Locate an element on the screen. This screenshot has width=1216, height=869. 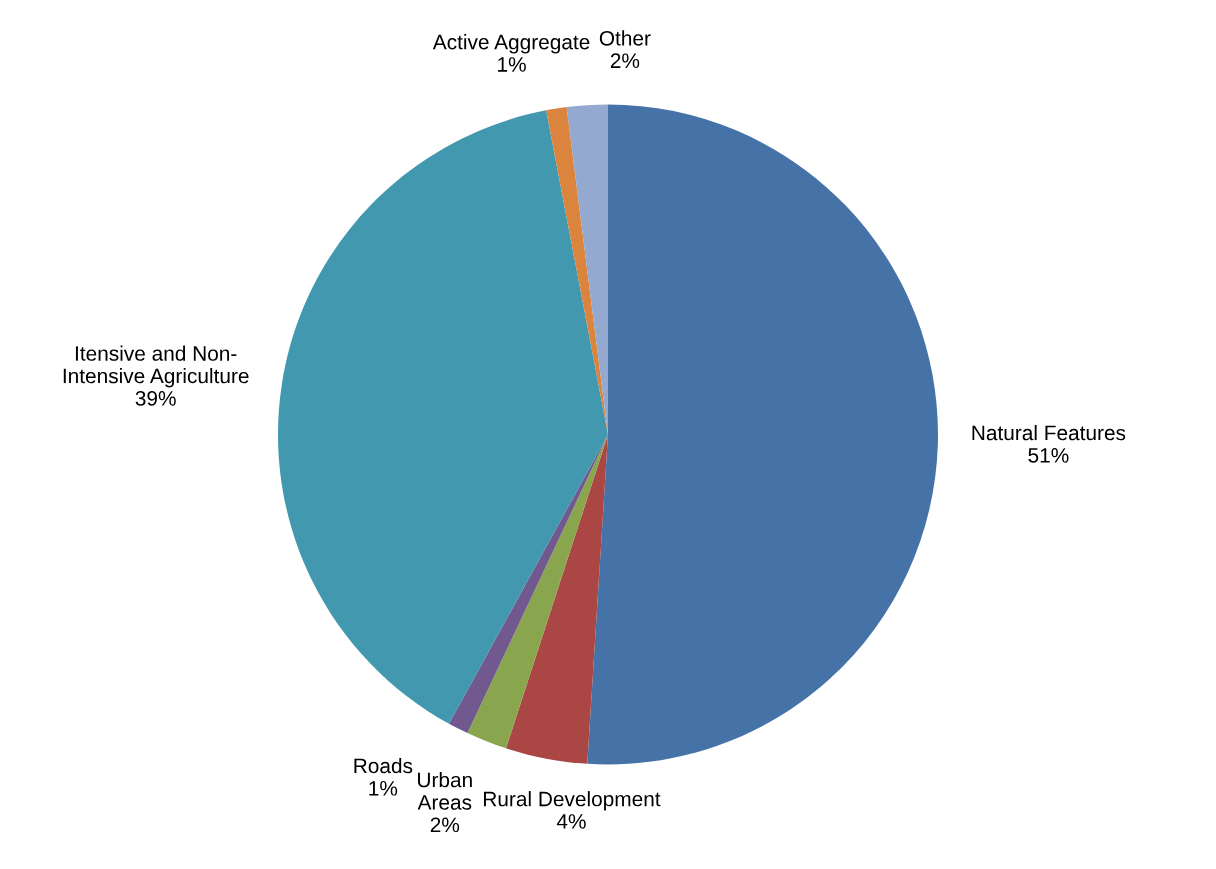
slice-label: Itensive and Non- Intensive Agriculture is located at coordinates (156, 366).